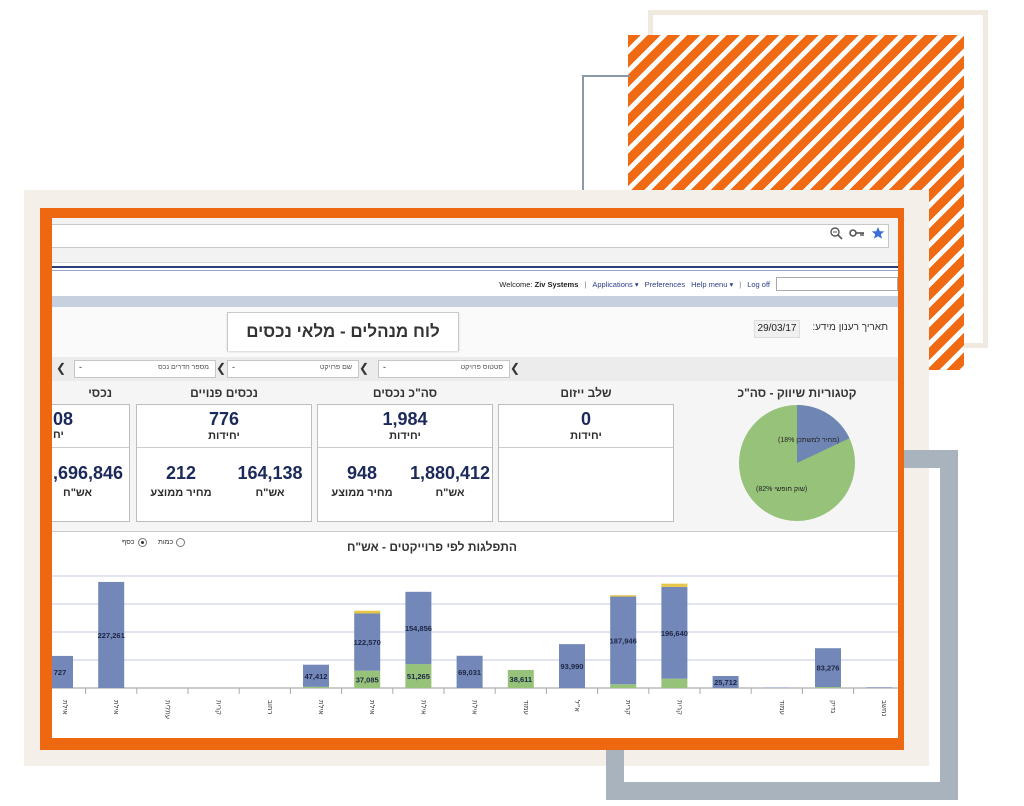  What do you see at coordinates (172, 542) in the screenshot?
I see `radio-quantity: כמות` at bounding box center [172, 542].